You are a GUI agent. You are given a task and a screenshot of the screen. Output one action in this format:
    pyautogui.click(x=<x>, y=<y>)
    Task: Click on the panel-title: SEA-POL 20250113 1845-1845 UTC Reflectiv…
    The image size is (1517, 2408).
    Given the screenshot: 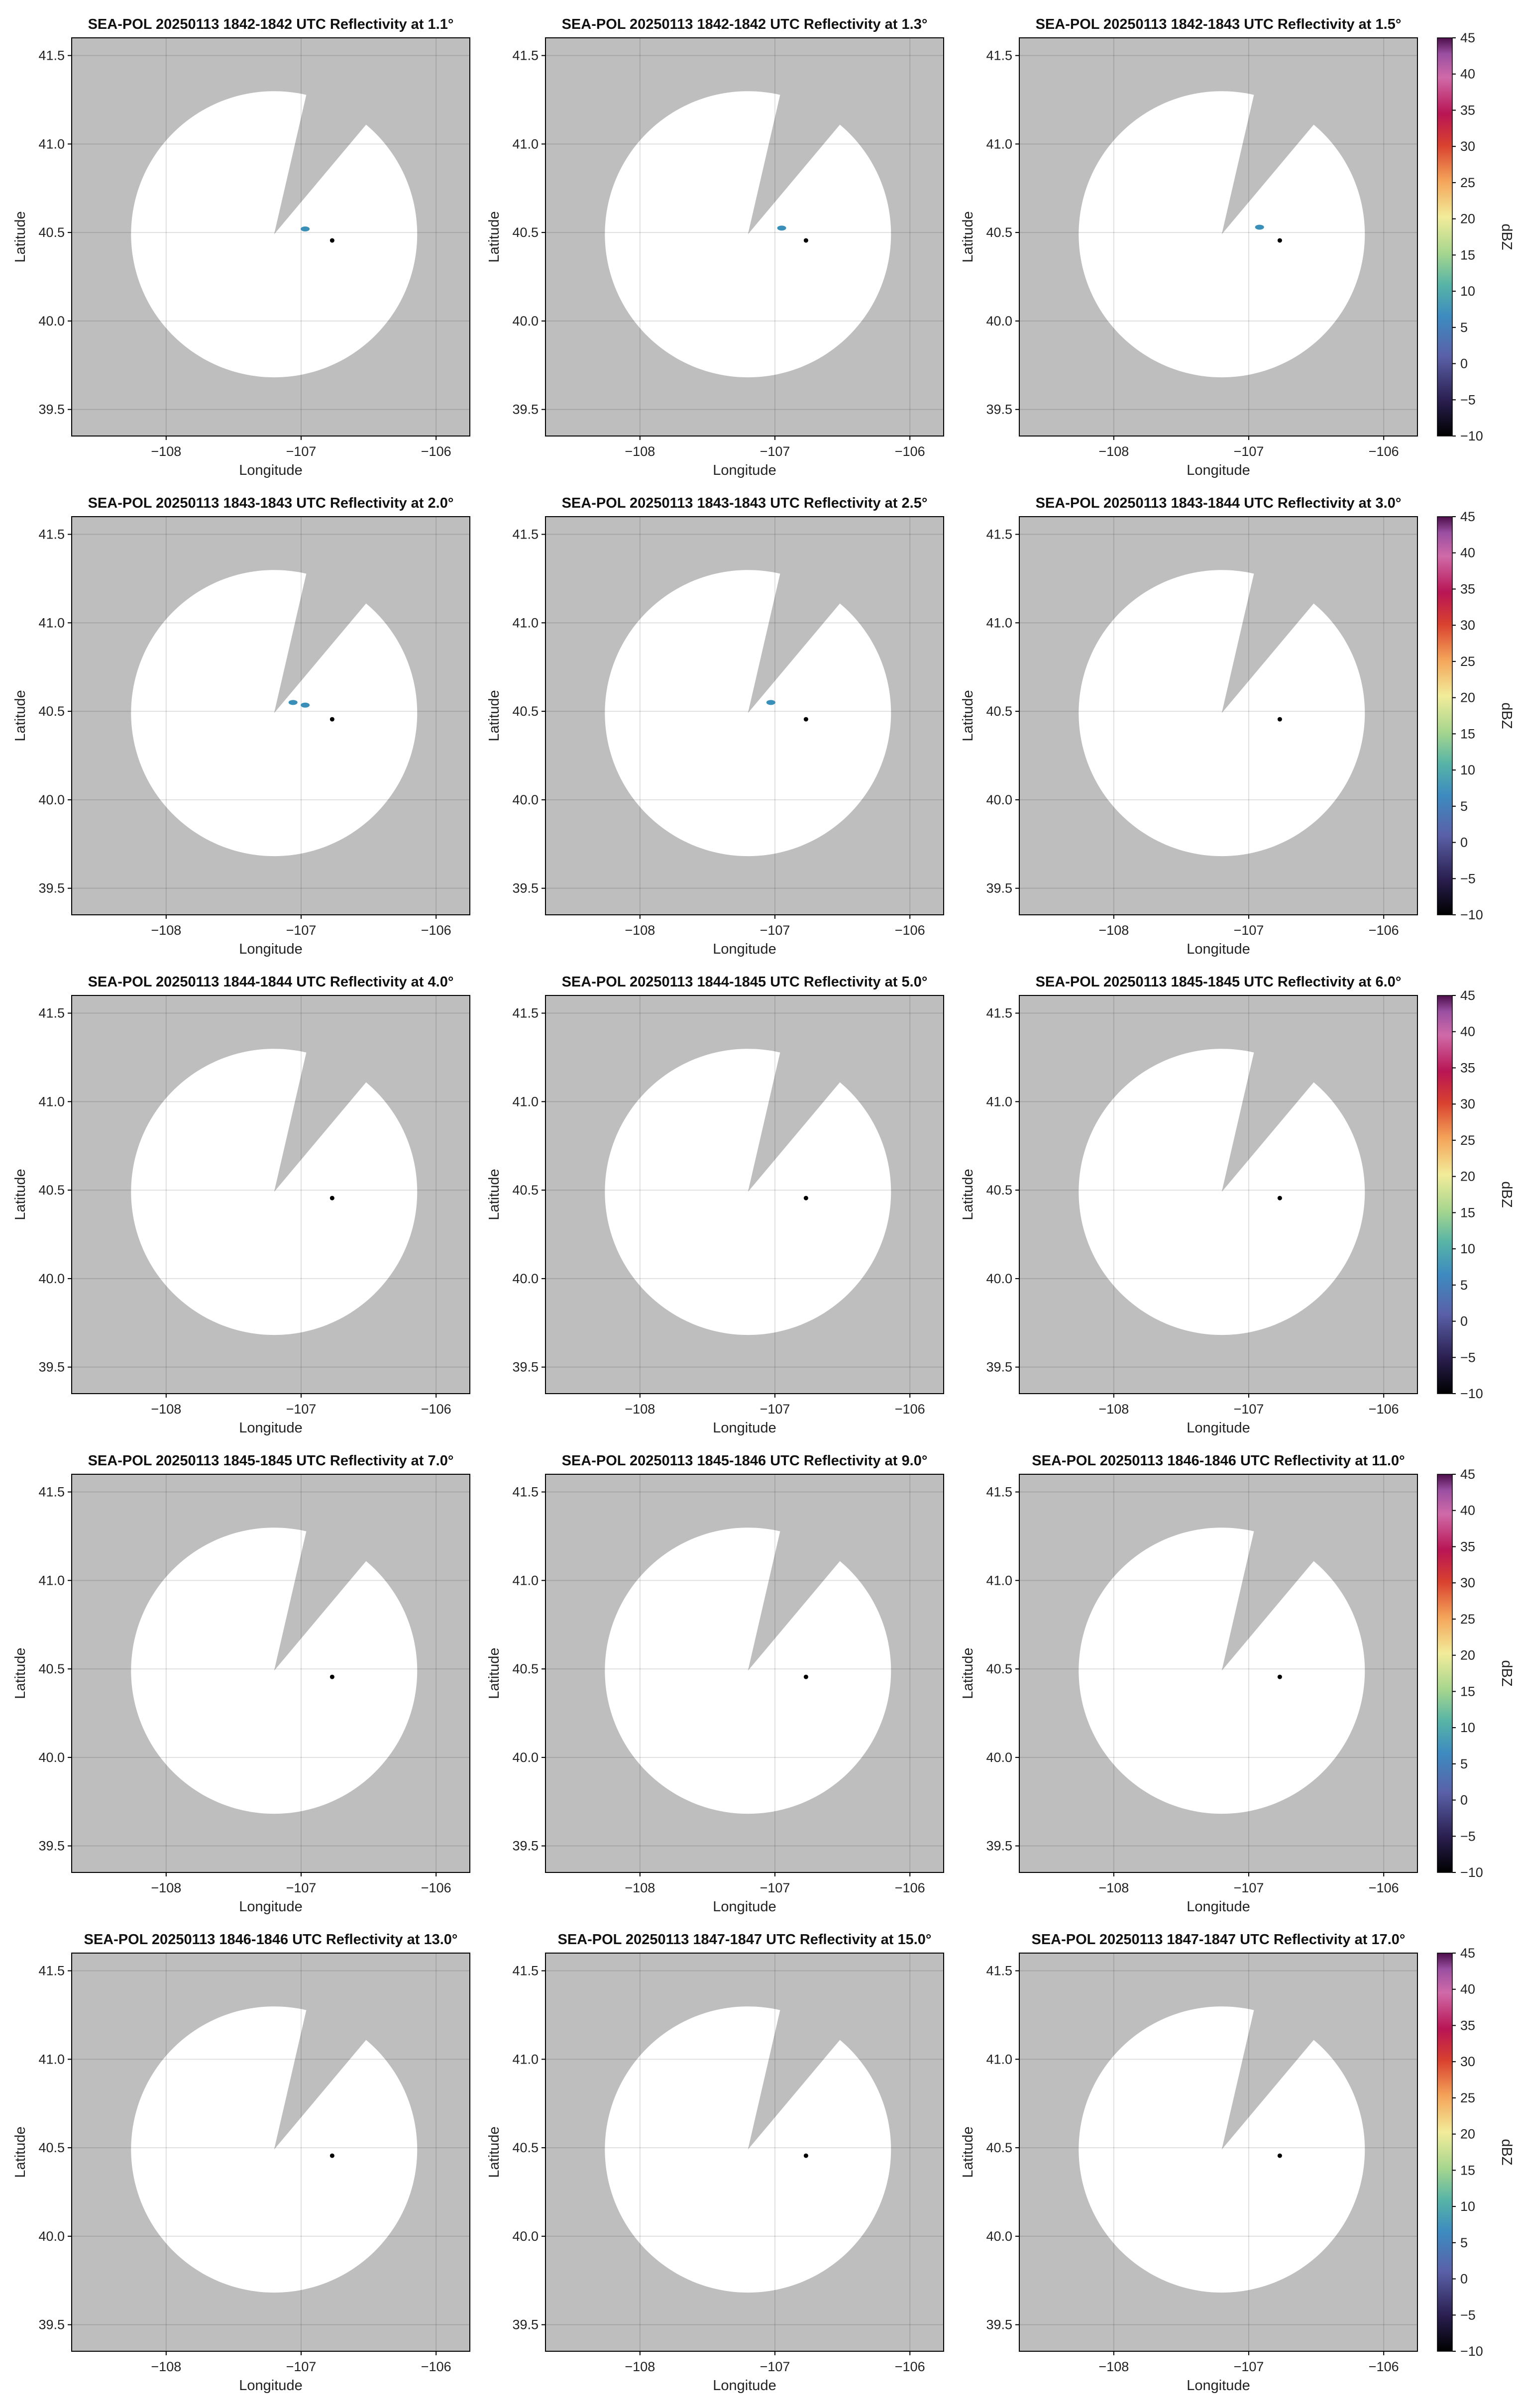 What is the action you would take?
    pyautogui.click(x=1219, y=982)
    